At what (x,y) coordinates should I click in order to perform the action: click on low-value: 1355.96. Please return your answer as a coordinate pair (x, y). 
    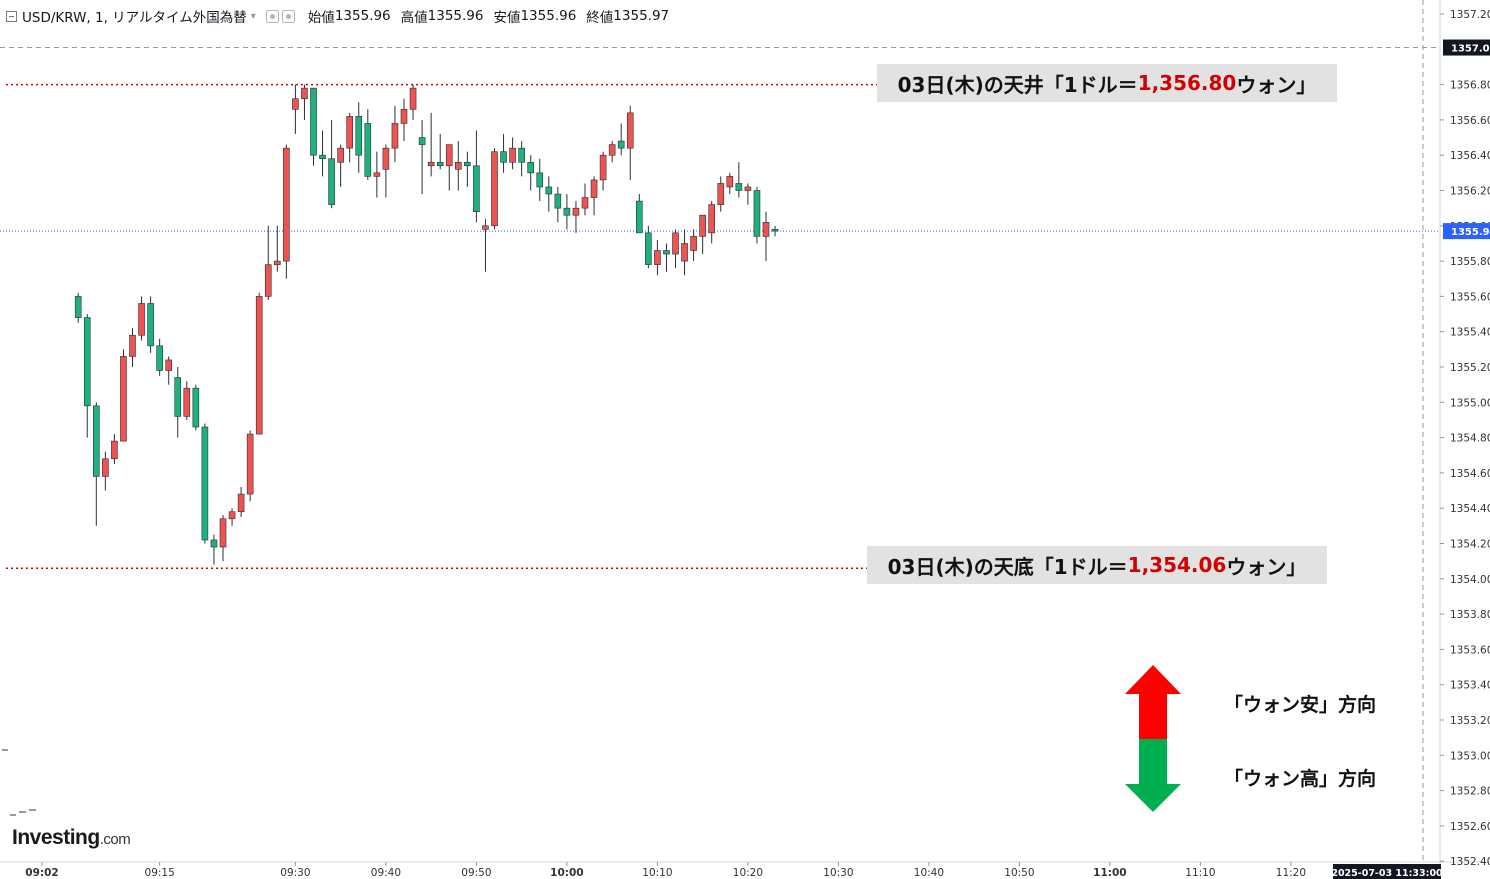
    Looking at the image, I should click on (548, 16).